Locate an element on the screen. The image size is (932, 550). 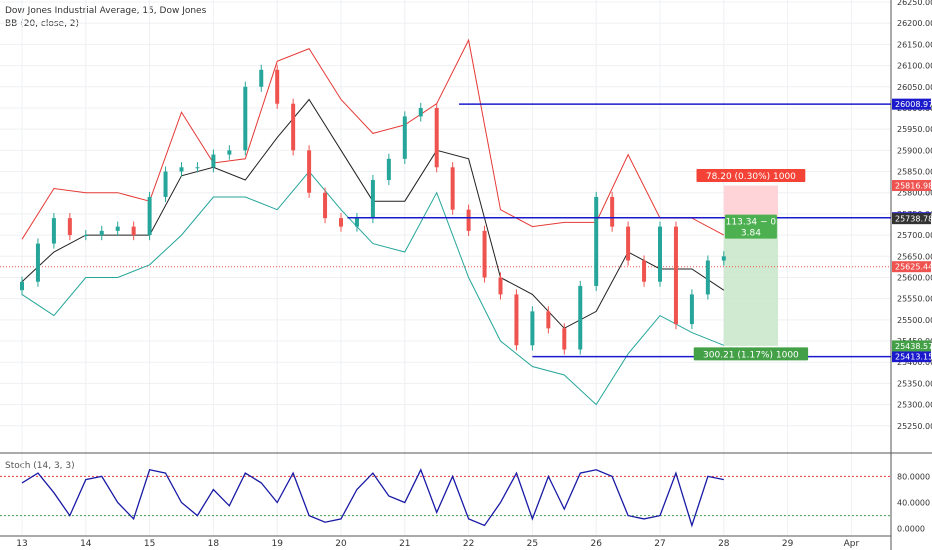
stop-loss-zone is located at coordinates (751, 202).